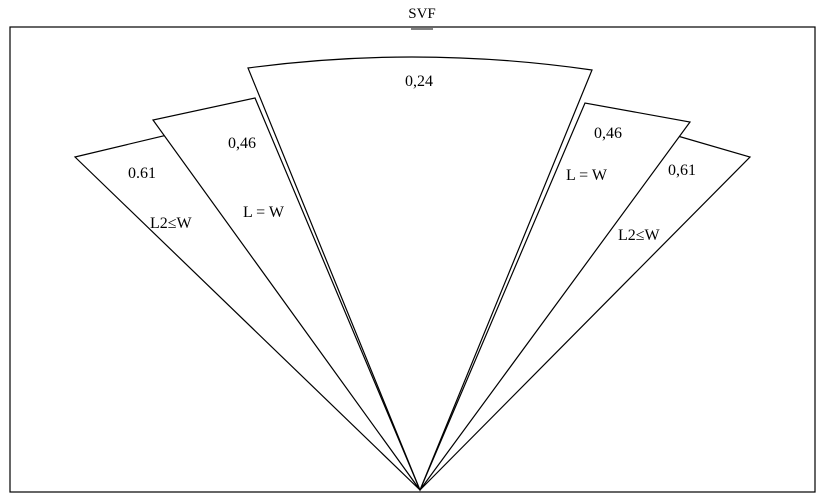 The height and width of the screenshot is (494, 822). What do you see at coordinates (608, 133) in the screenshot?
I see `sector-right-middle-value: 0,46` at bounding box center [608, 133].